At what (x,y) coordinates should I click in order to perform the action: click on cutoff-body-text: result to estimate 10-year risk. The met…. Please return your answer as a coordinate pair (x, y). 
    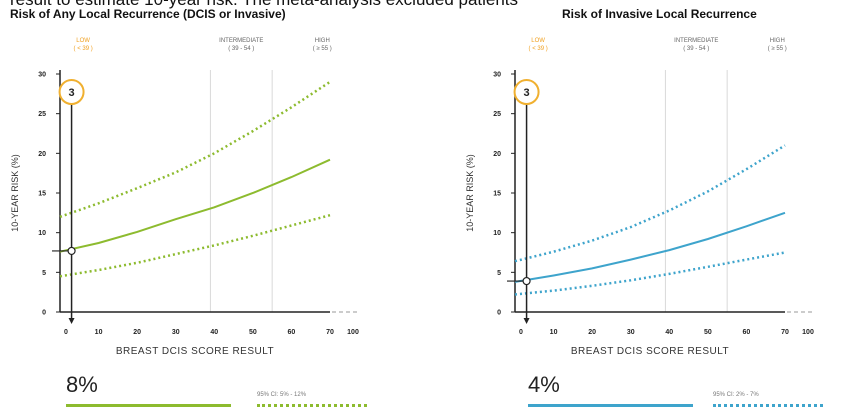
    Looking at the image, I should click on (264, 5).